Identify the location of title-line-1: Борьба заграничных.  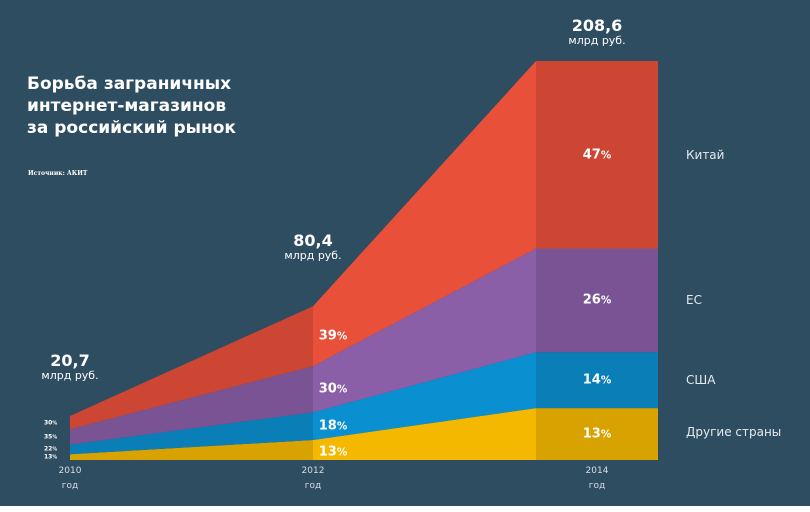
(129, 84).